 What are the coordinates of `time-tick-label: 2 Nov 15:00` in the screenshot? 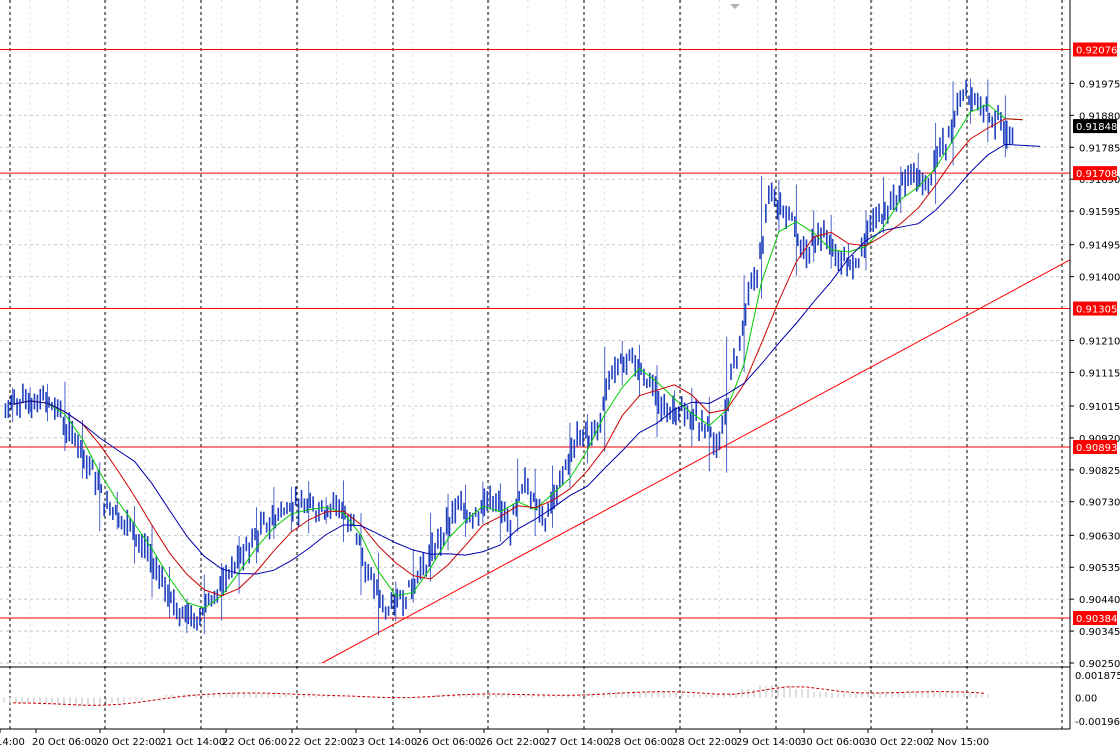 It's located at (958, 742).